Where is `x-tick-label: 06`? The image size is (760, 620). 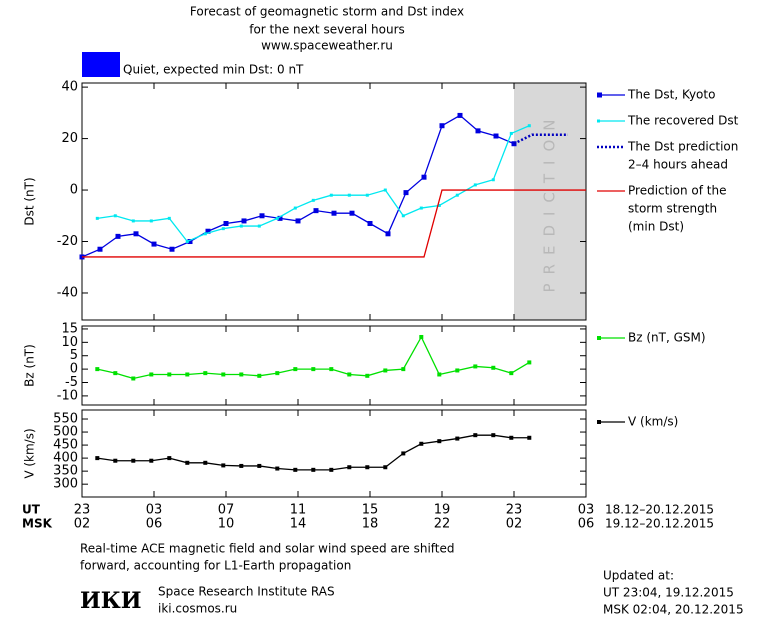
x-tick-label: 06 is located at coordinates (586, 524).